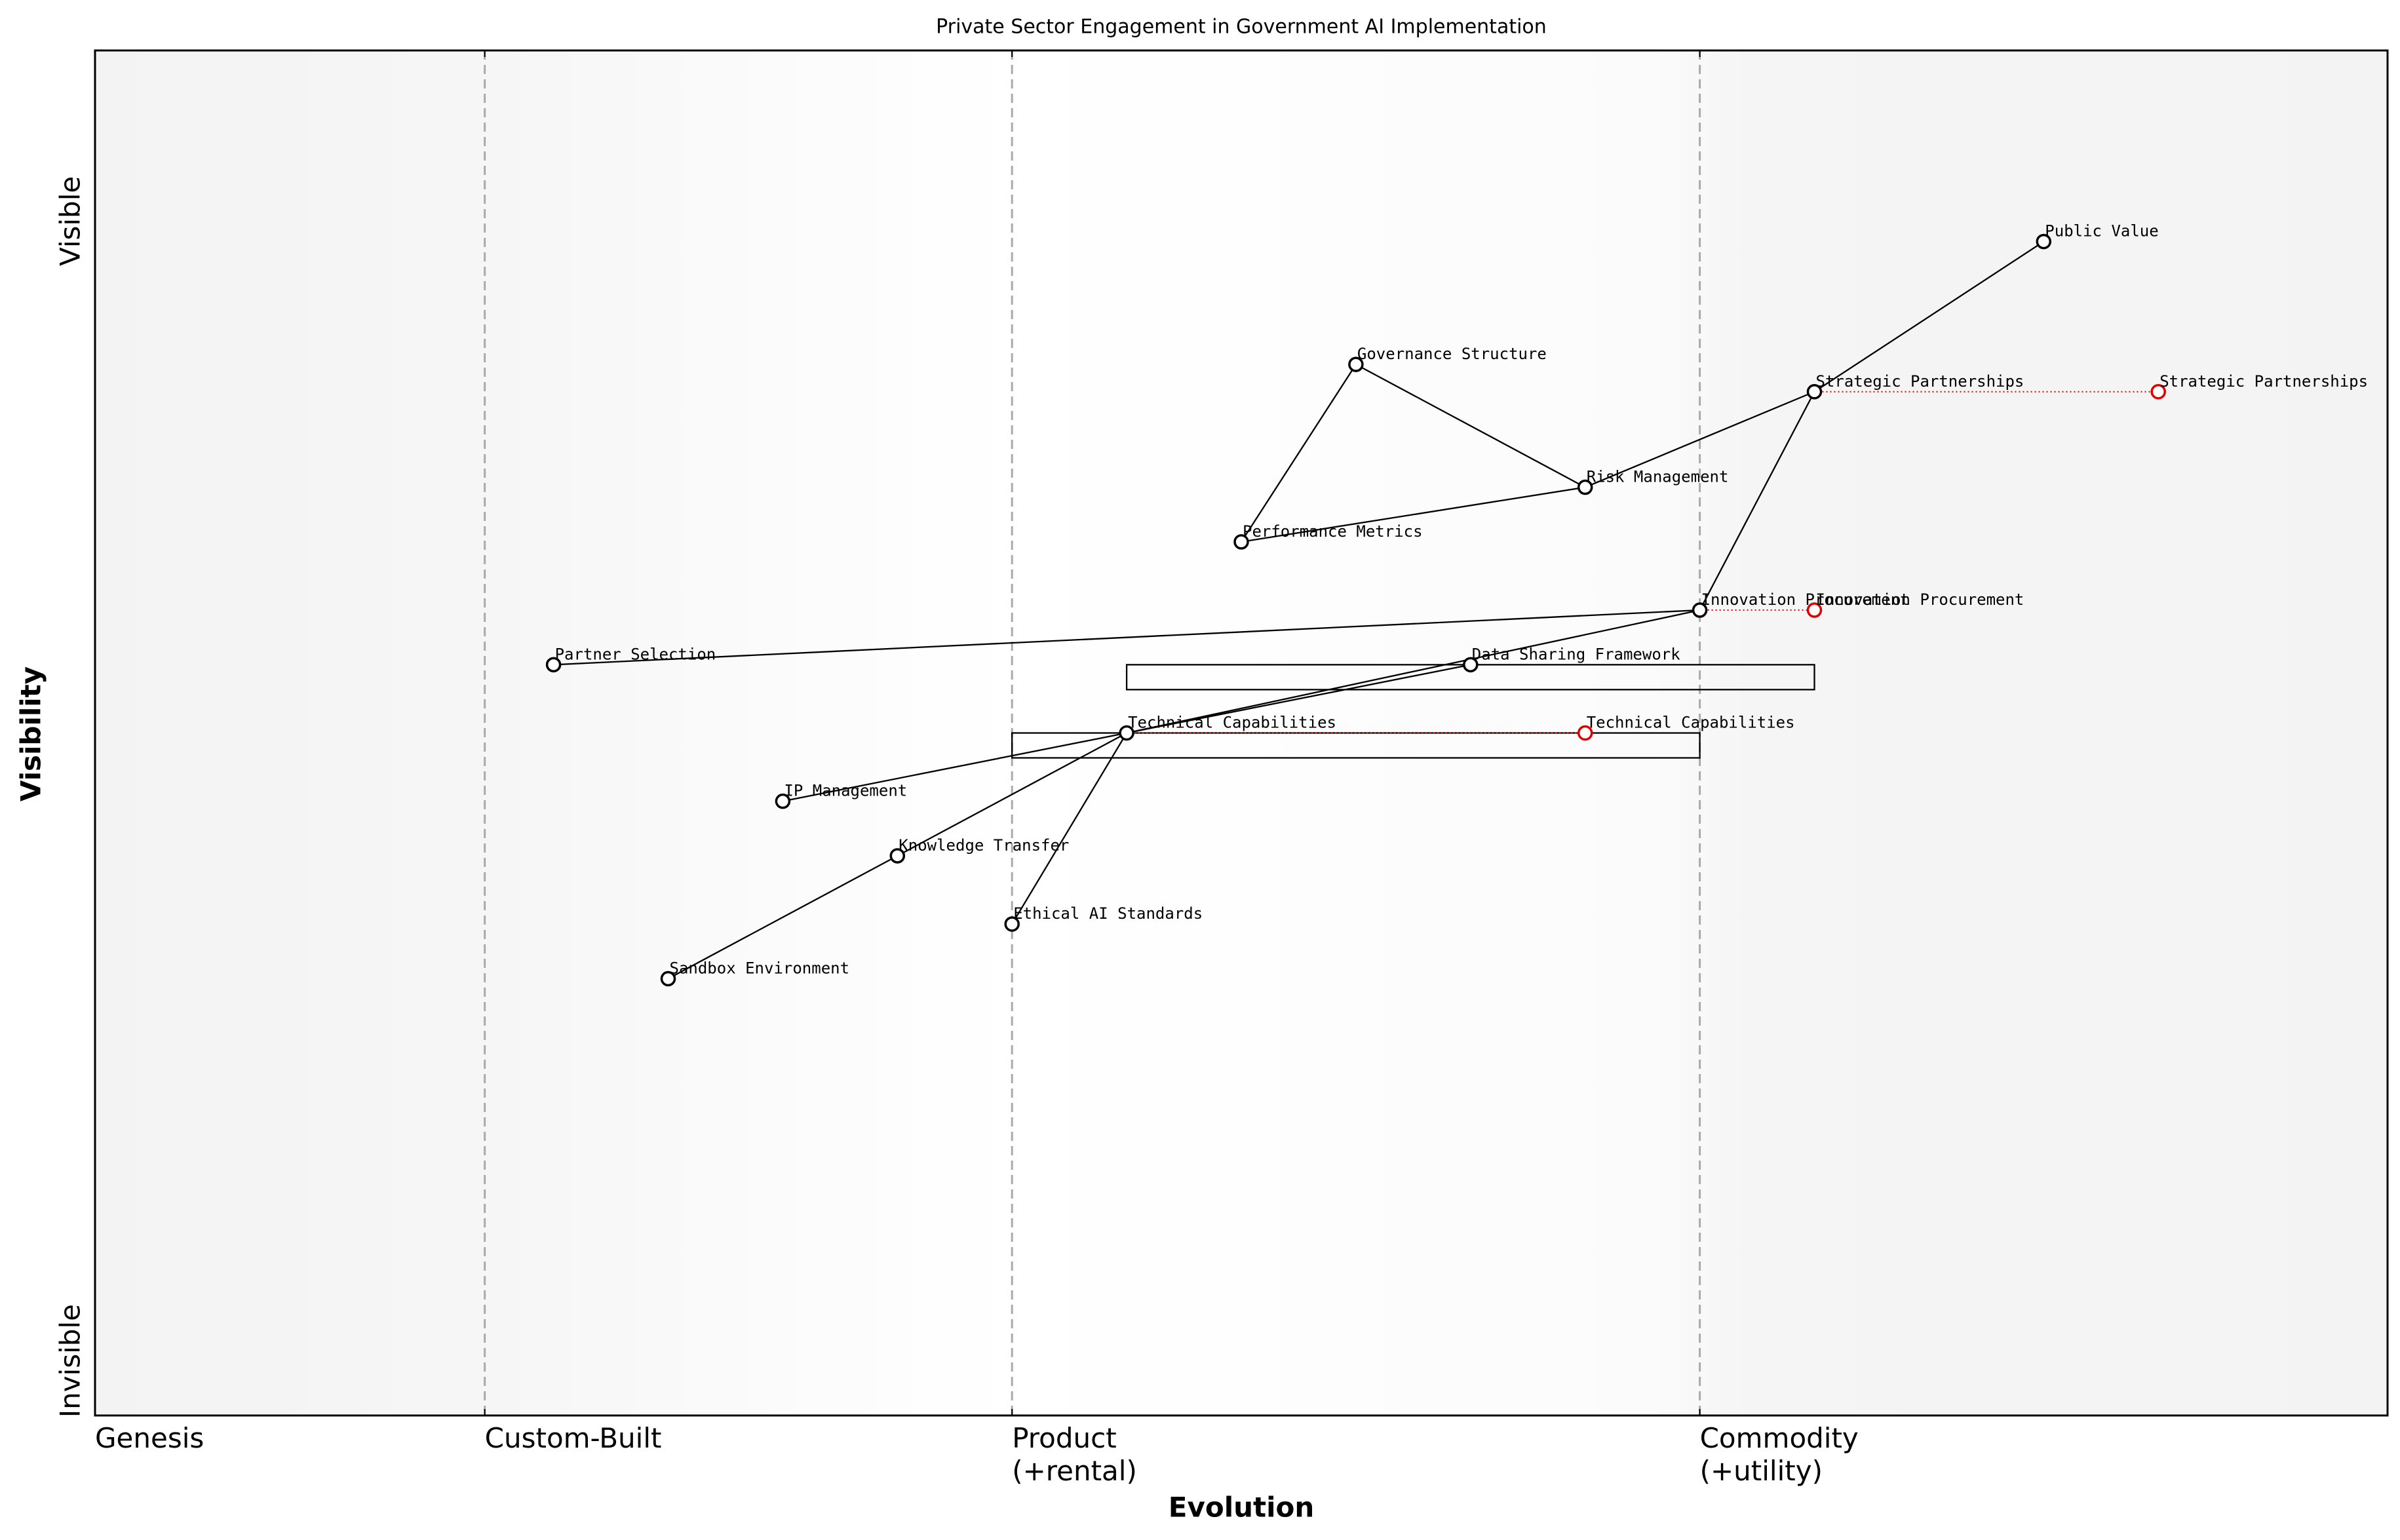  Describe the element at coordinates (635, 654) in the screenshot. I see `component-label: Partner Selection` at that location.